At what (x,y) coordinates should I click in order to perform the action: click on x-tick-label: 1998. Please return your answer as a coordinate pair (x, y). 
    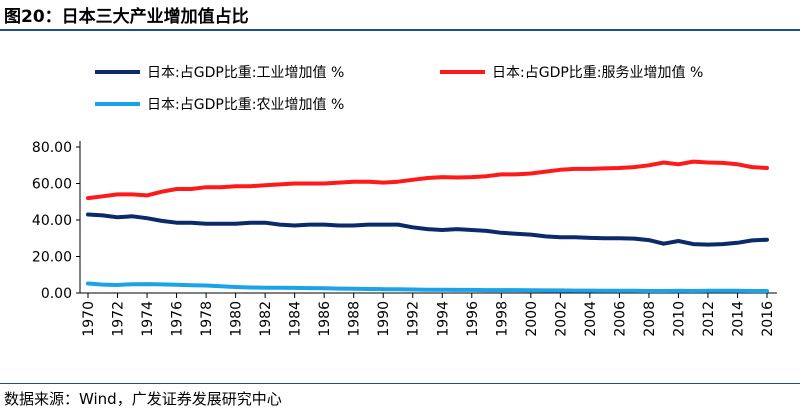
    Looking at the image, I should click on (502, 319).